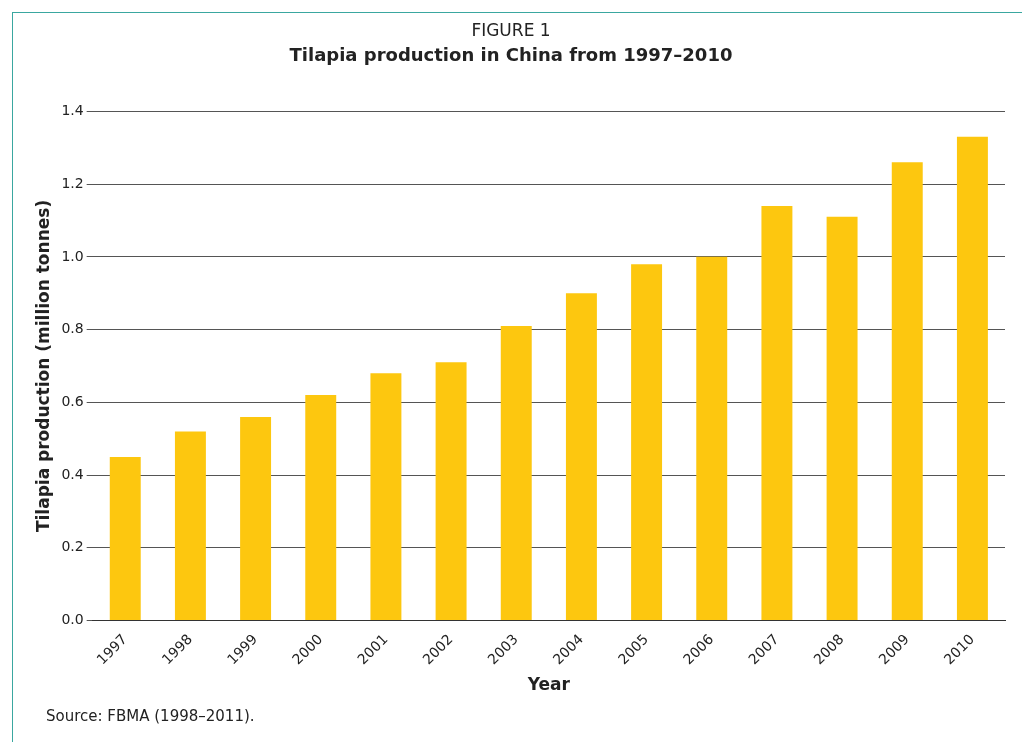 This screenshot has width=1022, height=742. Describe the element at coordinates (72, 473) in the screenshot. I see `y-tick-label: 0.4` at that location.